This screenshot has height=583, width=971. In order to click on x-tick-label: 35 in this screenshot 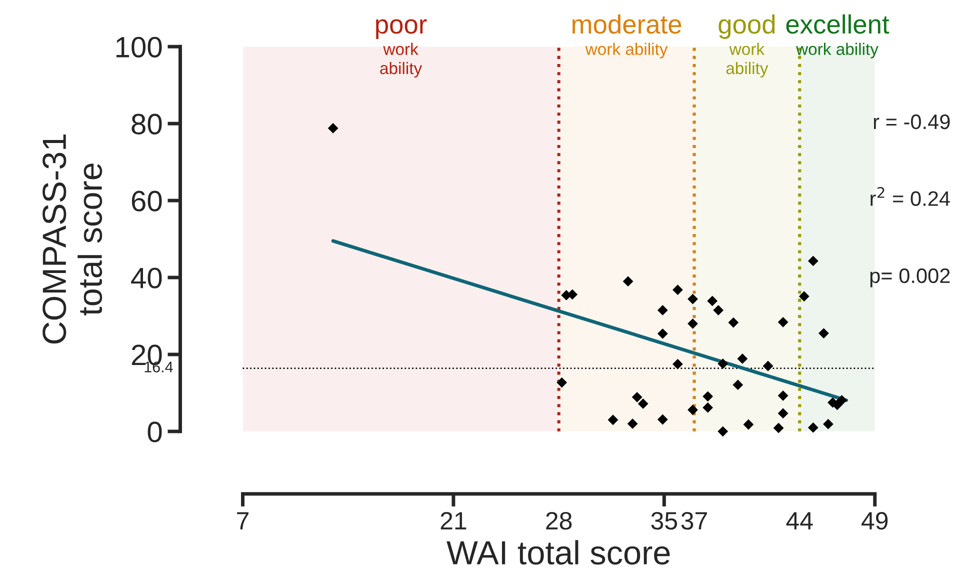, I will do `click(664, 521)`.